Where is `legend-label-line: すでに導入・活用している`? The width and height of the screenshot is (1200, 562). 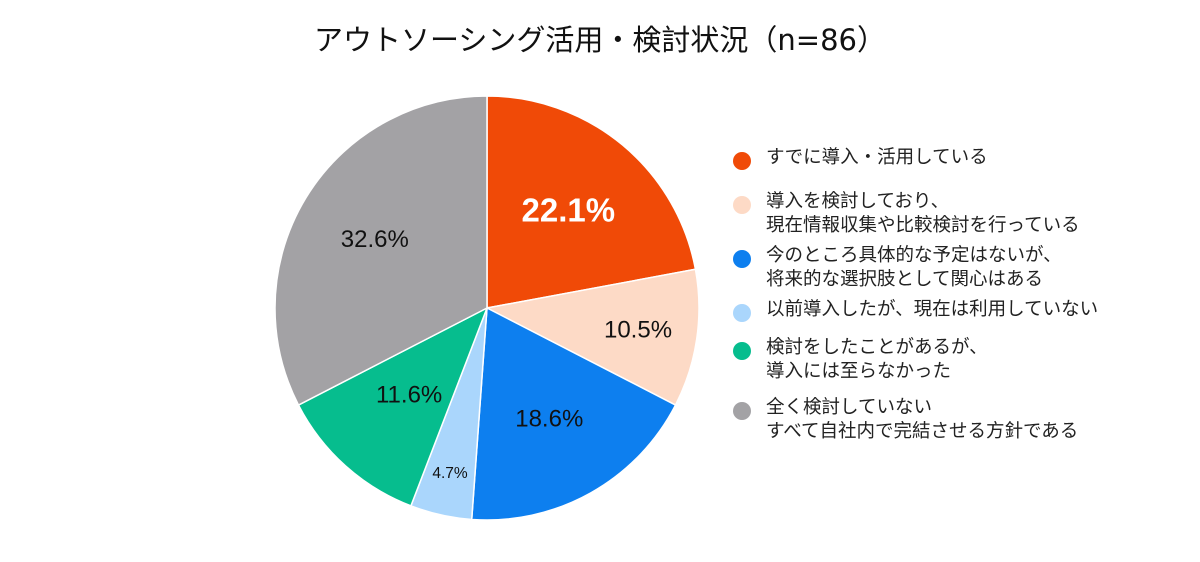 legend-label-line: すでに導入・活用している is located at coordinates (877, 157).